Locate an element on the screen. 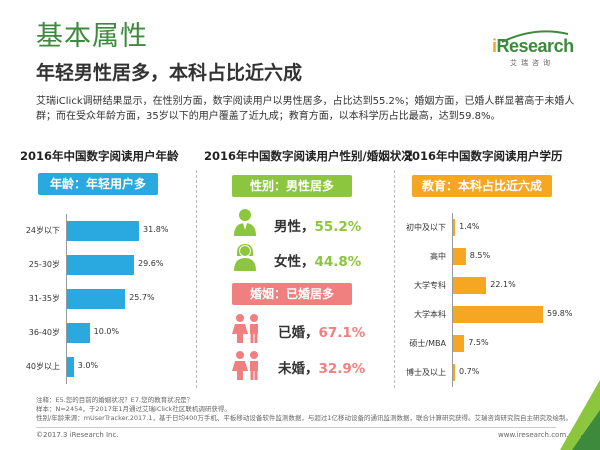  age-chart-title: 2016年中国数字阅读用户年龄 is located at coordinates (99, 156).